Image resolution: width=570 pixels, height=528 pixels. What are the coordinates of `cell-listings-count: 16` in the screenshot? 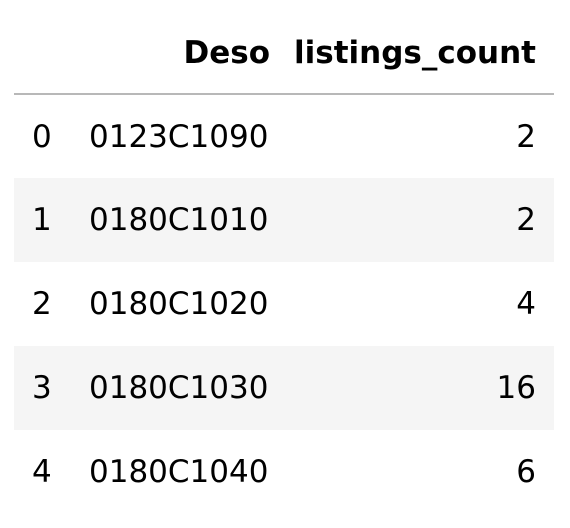 It's located at (516, 388).